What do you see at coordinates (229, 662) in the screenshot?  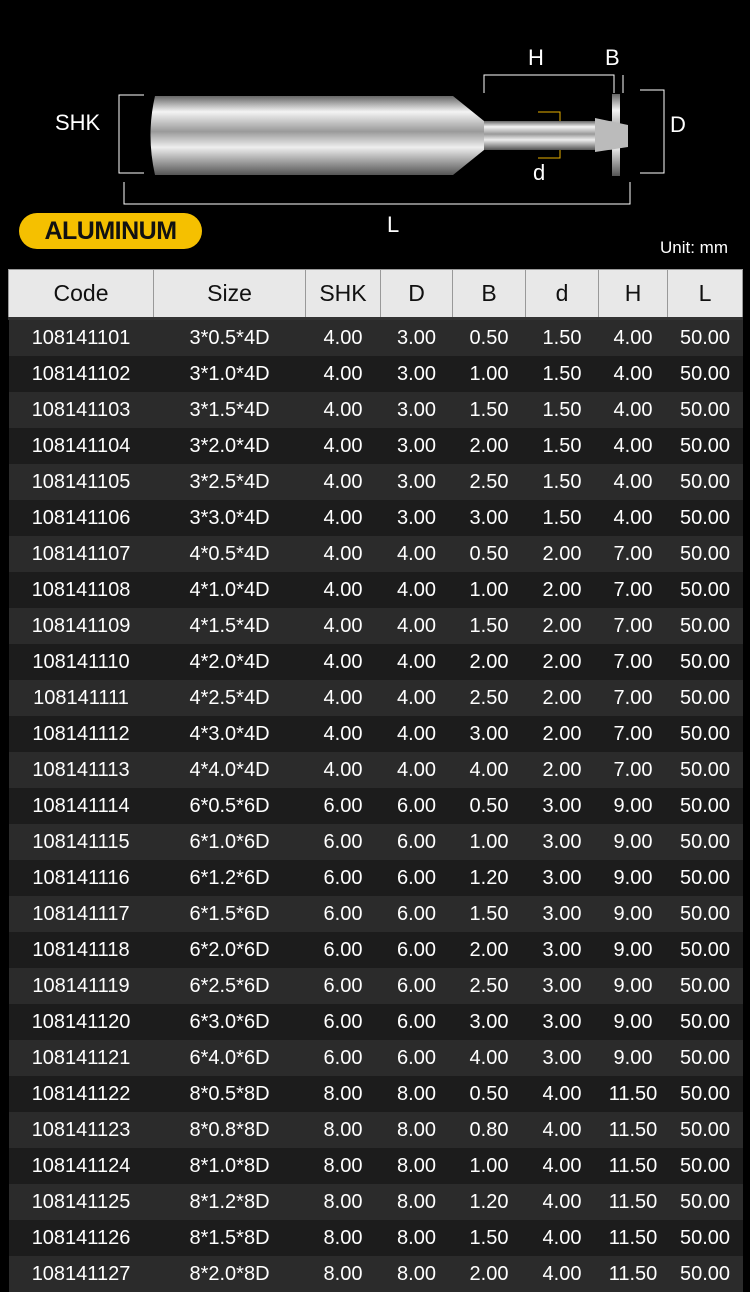 I see `cell-size: 4*2.0*4D` at bounding box center [229, 662].